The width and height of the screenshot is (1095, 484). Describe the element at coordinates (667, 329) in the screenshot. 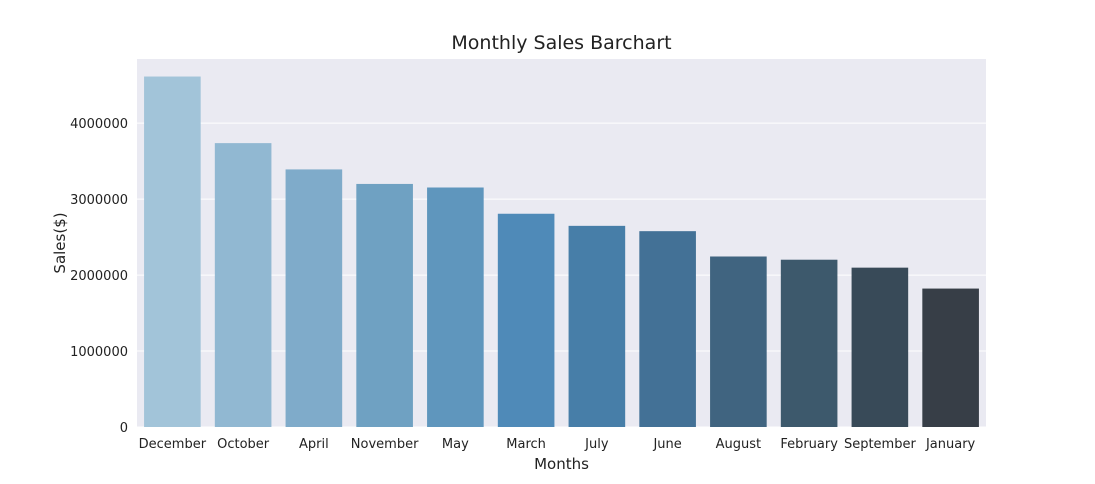

I see `bar-june` at that location.